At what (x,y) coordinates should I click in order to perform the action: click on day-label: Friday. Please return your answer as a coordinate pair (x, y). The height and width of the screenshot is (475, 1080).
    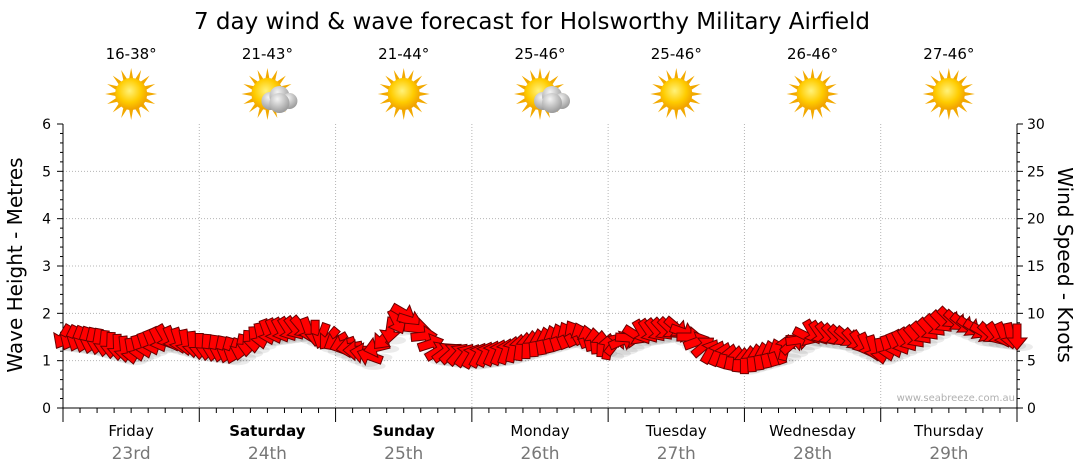
    Looking at the image, I should click on (131, 431).